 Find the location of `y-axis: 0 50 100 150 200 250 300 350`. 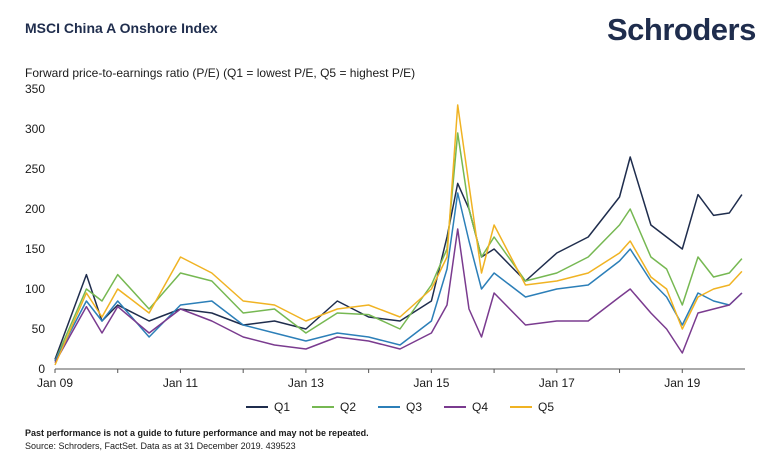

y-axis: 0 50 100 150 200 250 300 350 is located at coordinates (35, 229).